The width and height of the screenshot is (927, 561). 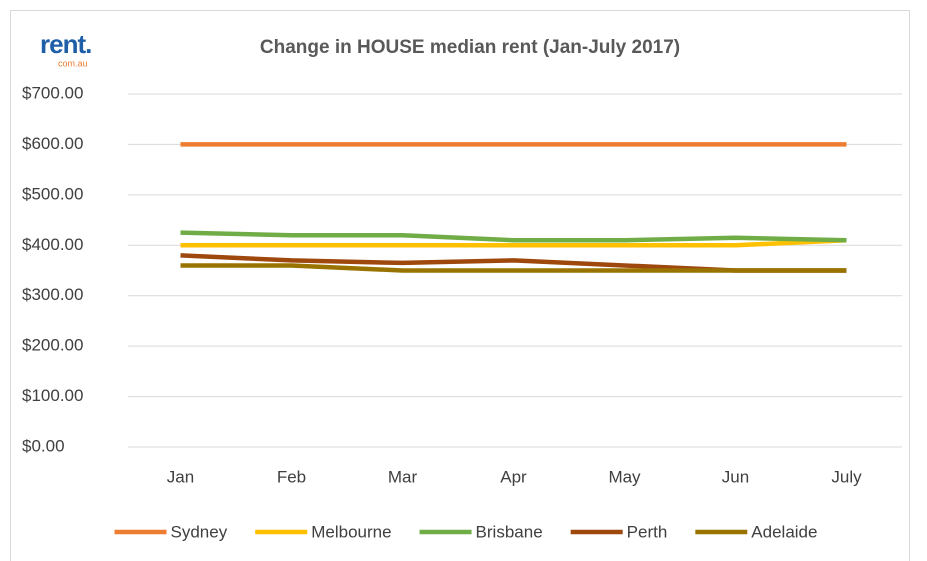 I want to click on x-tick-label: May, so click(x=624, y=476).